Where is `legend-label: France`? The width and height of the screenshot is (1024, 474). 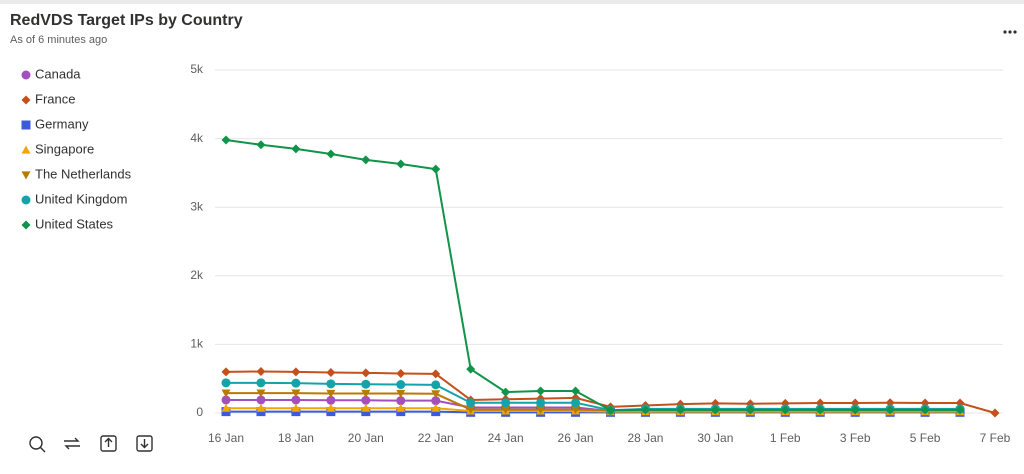 legend-label: France is located at coordinates (55, 98).